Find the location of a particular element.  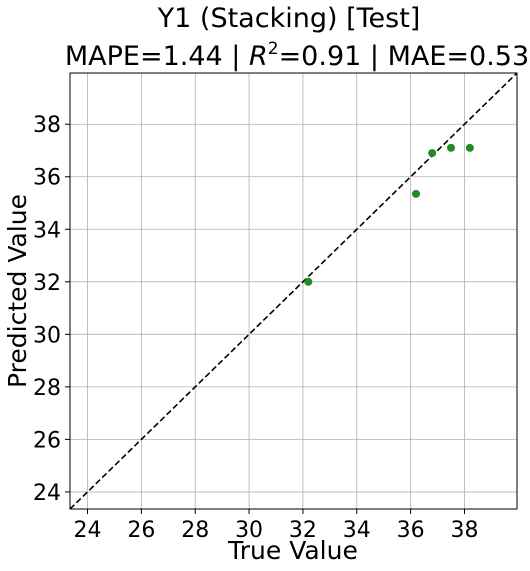

x-axis-label: True Value is located at coordinates (292, 550).